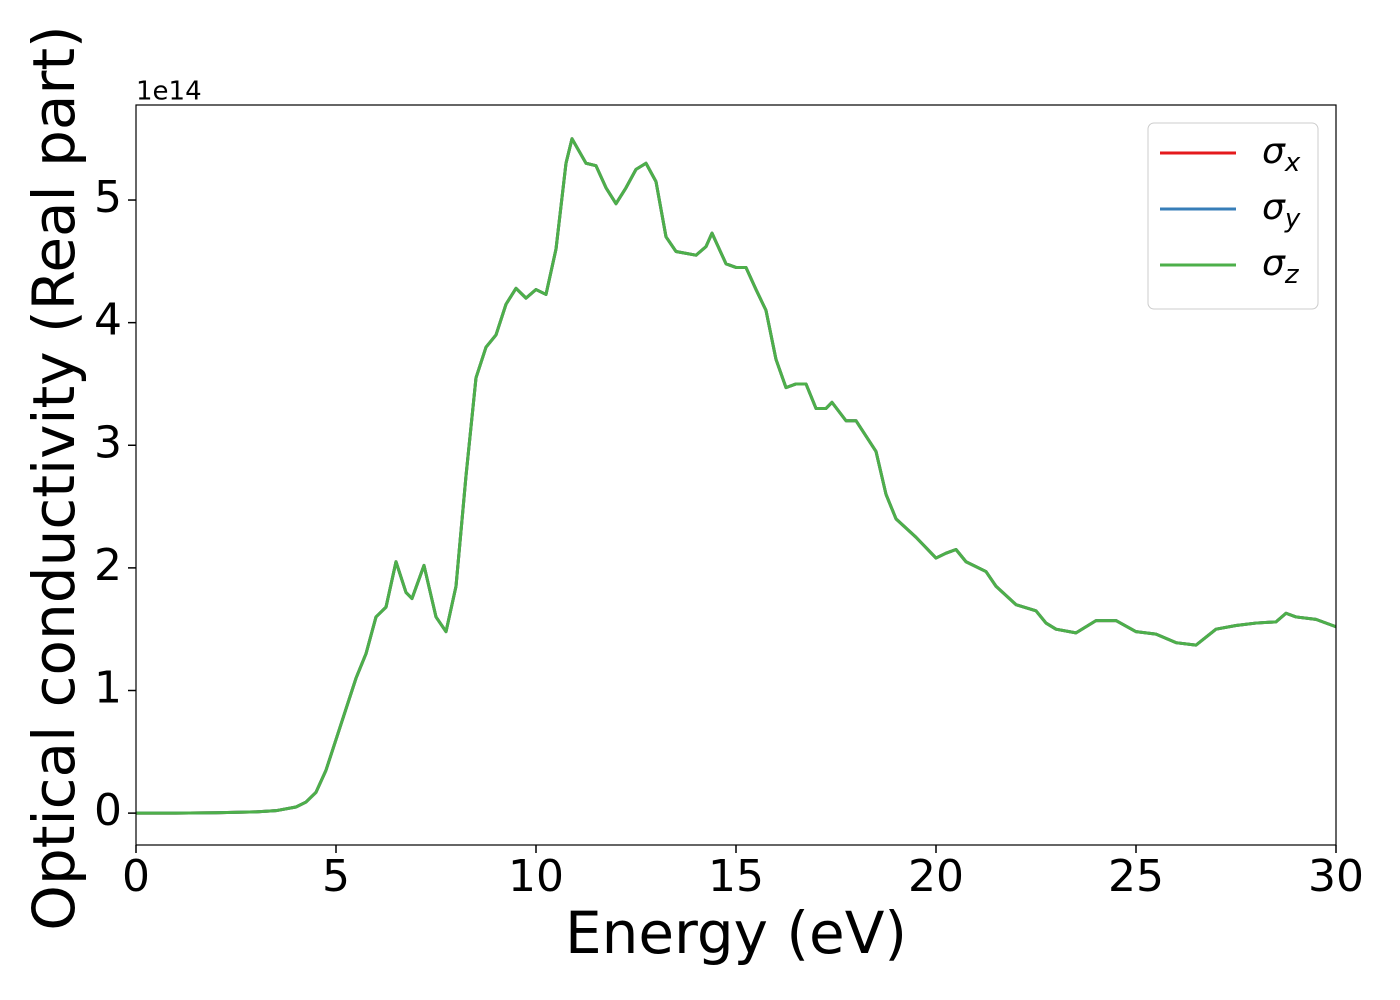 This screenshot has width=1400, height=1000. I want to click on x-tick-label: 5, so click(336, 876).